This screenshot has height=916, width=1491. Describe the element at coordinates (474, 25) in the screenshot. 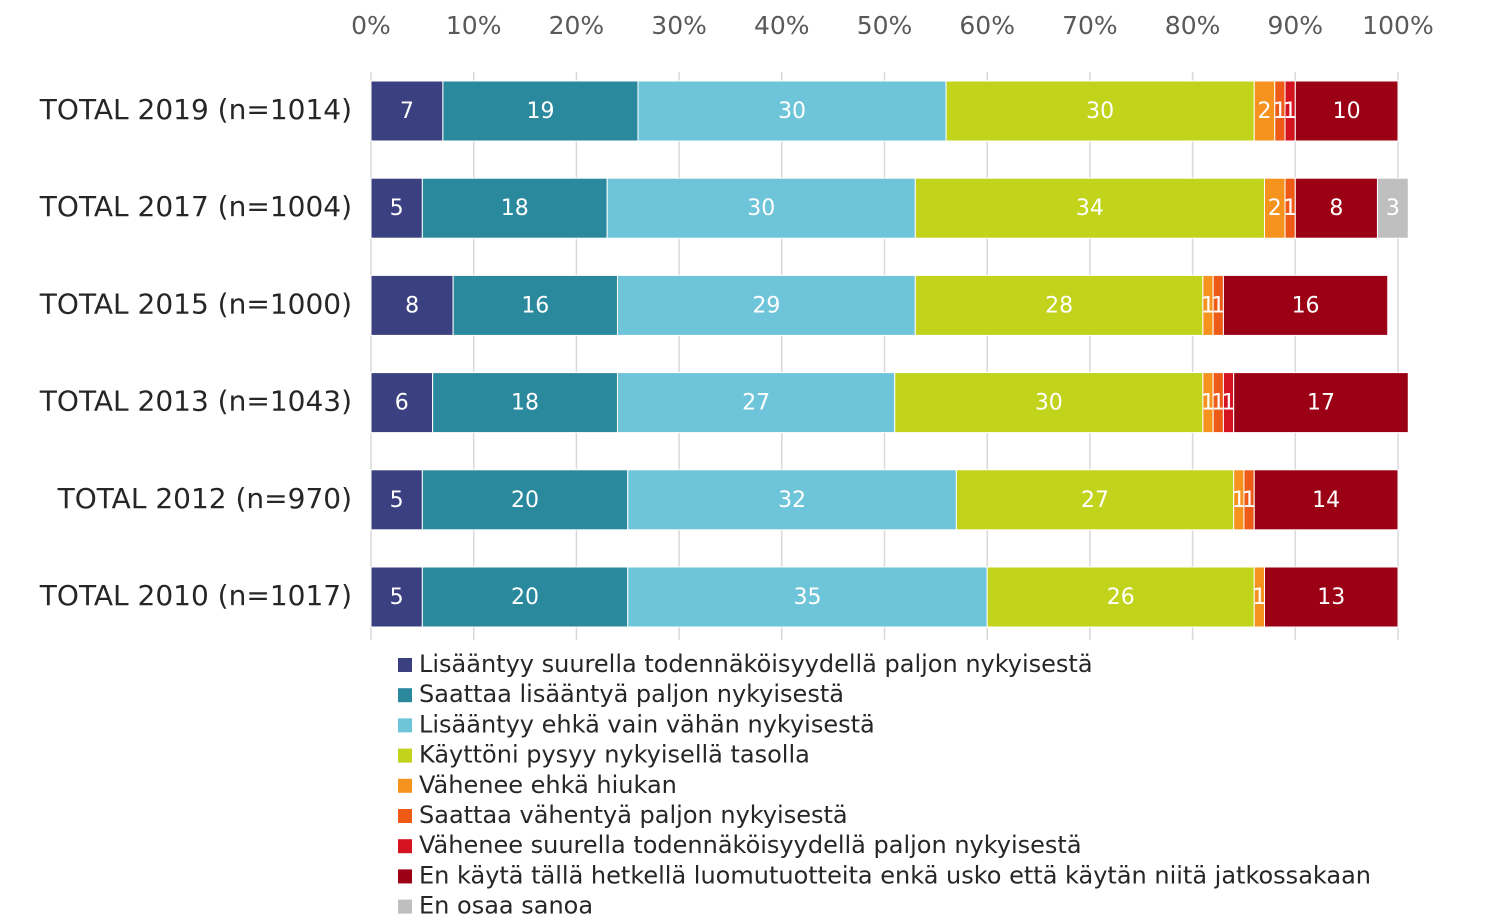

I see `x-tick-label: 10%` at that location.